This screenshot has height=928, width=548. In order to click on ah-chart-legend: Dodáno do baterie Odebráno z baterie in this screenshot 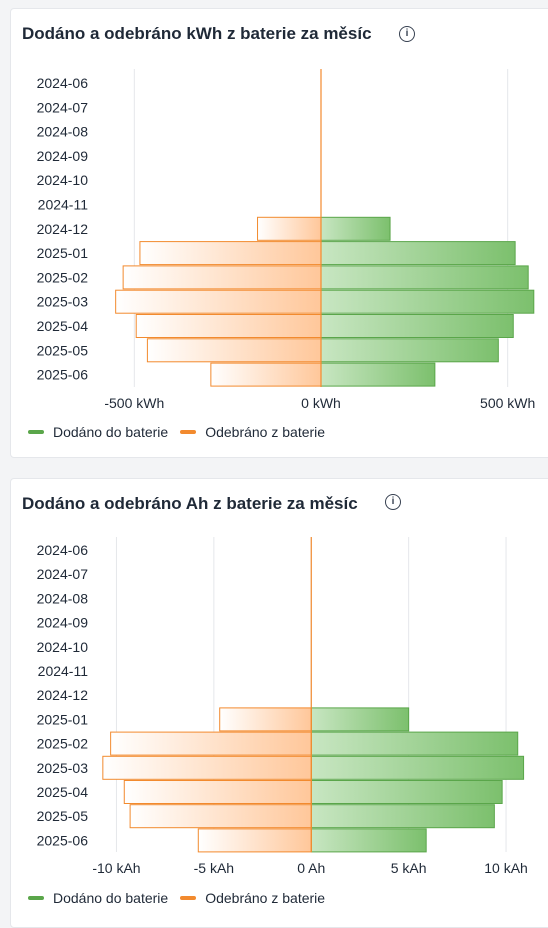, I will do `click(182, 898)`.